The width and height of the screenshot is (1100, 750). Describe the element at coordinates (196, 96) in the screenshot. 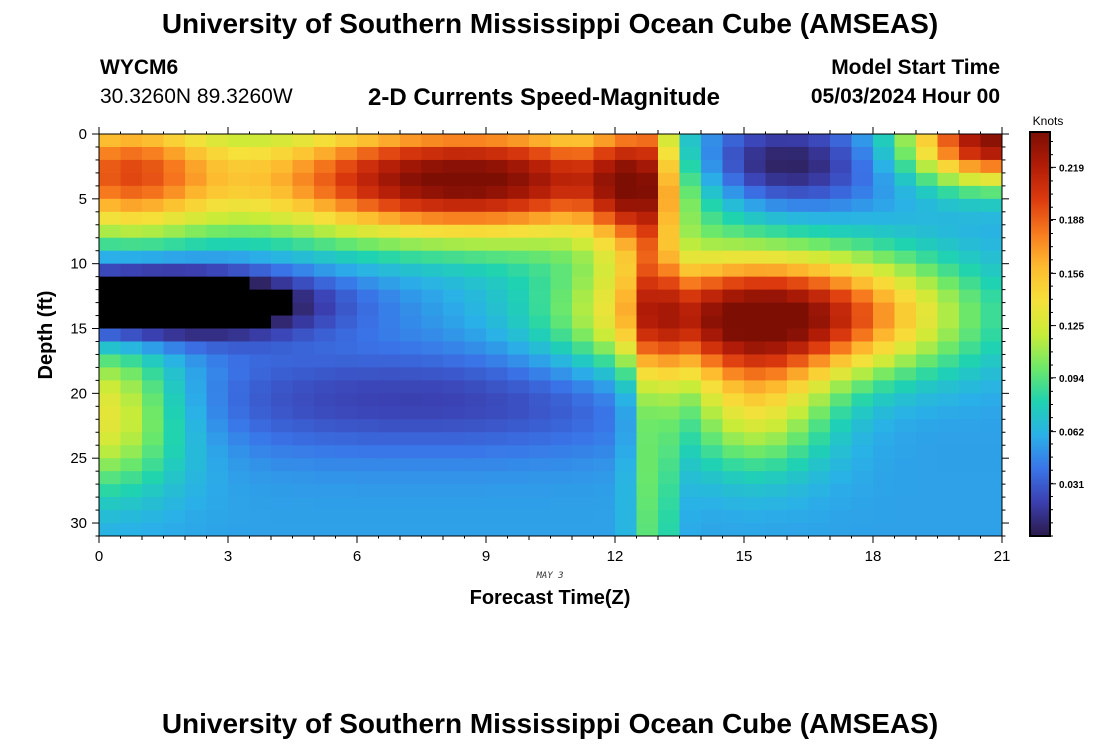

I see `station-coordinates: 30.3260N 89.3260W` at that location.